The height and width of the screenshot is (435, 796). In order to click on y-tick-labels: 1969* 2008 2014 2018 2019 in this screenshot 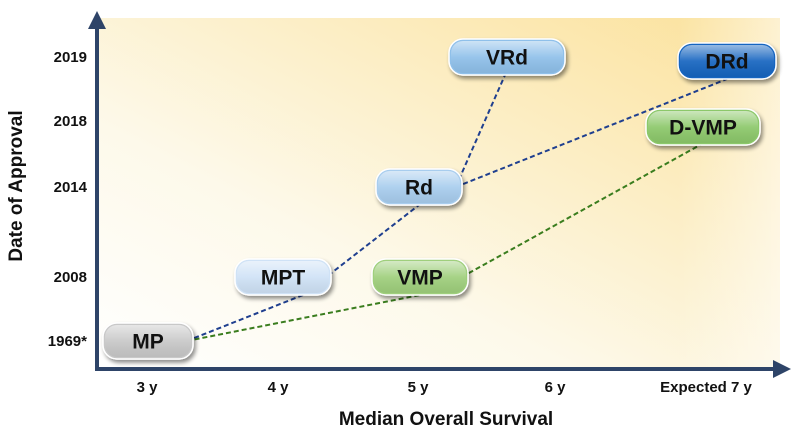, I will do `click(68, 199)`.